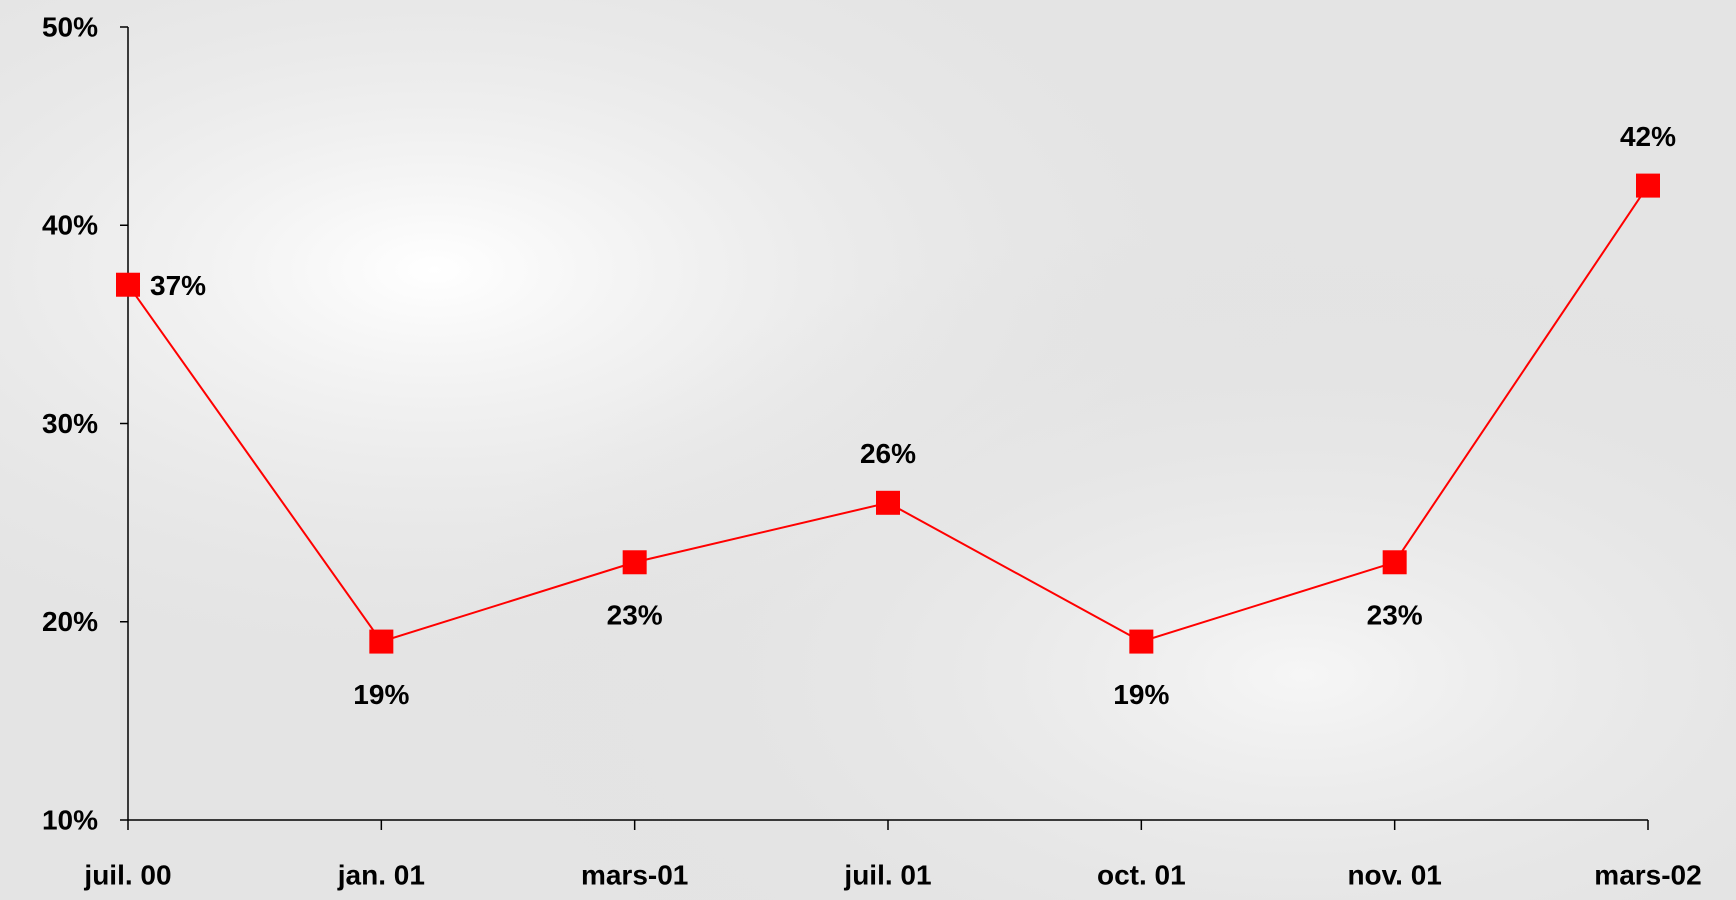 This screenshot has height=900, width=1736. What do you see at coordinates (70, 26) in the screenshot?
I see `y-tick-label: 50%` at bounding box center [70, 26].